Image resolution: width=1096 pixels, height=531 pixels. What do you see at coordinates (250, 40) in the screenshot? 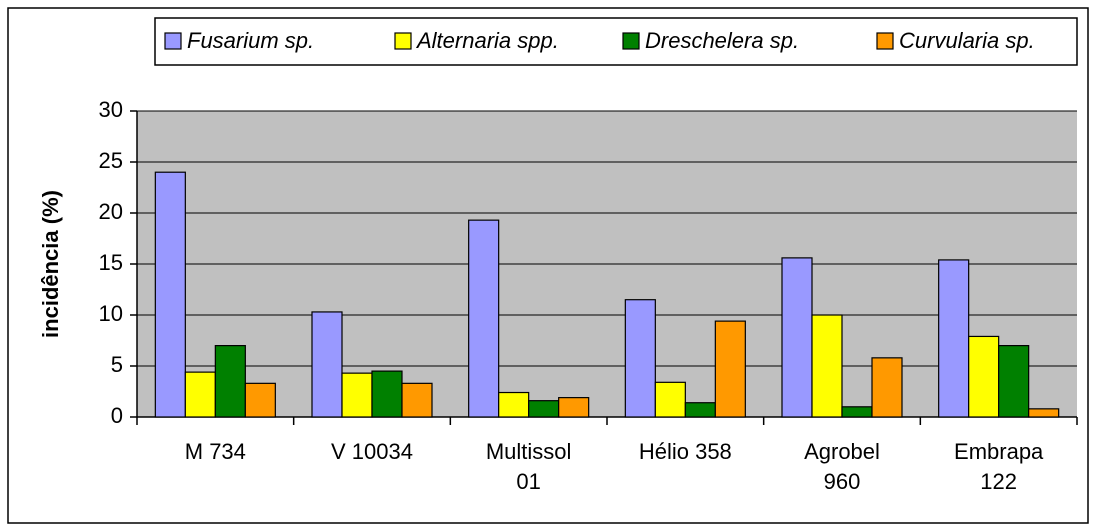
I see `legend-label: Fusarium sp.` at bounding box center [250, 40].